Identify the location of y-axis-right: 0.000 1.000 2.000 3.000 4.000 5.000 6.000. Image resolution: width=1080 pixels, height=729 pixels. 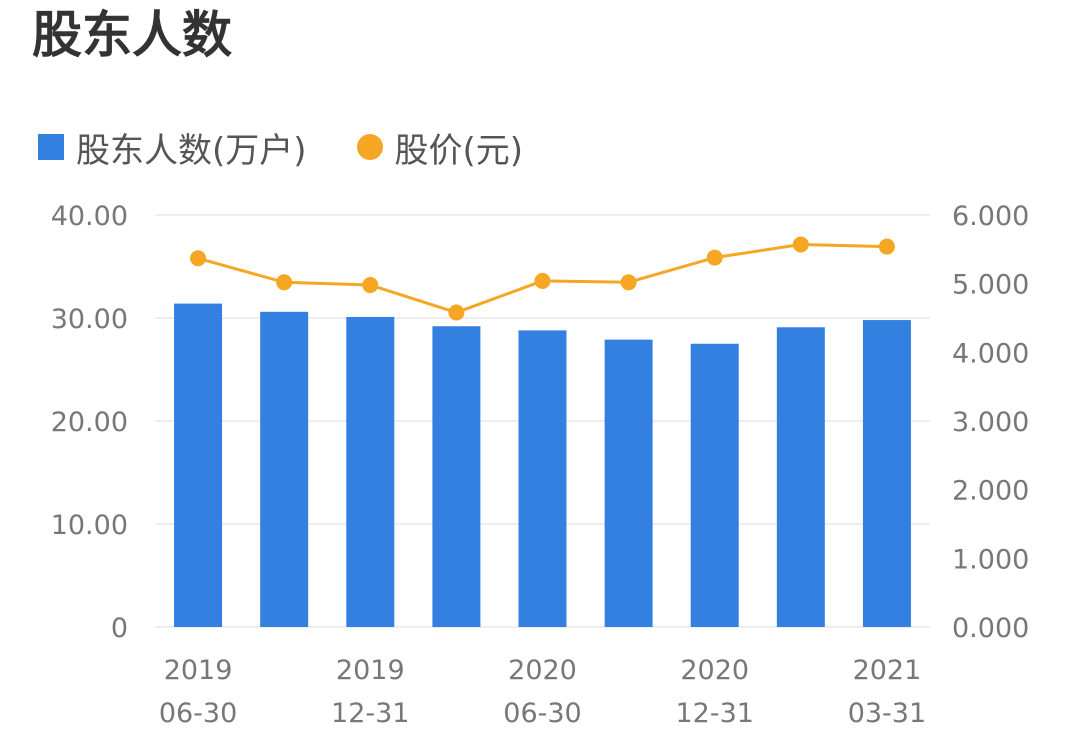
(990, 422).